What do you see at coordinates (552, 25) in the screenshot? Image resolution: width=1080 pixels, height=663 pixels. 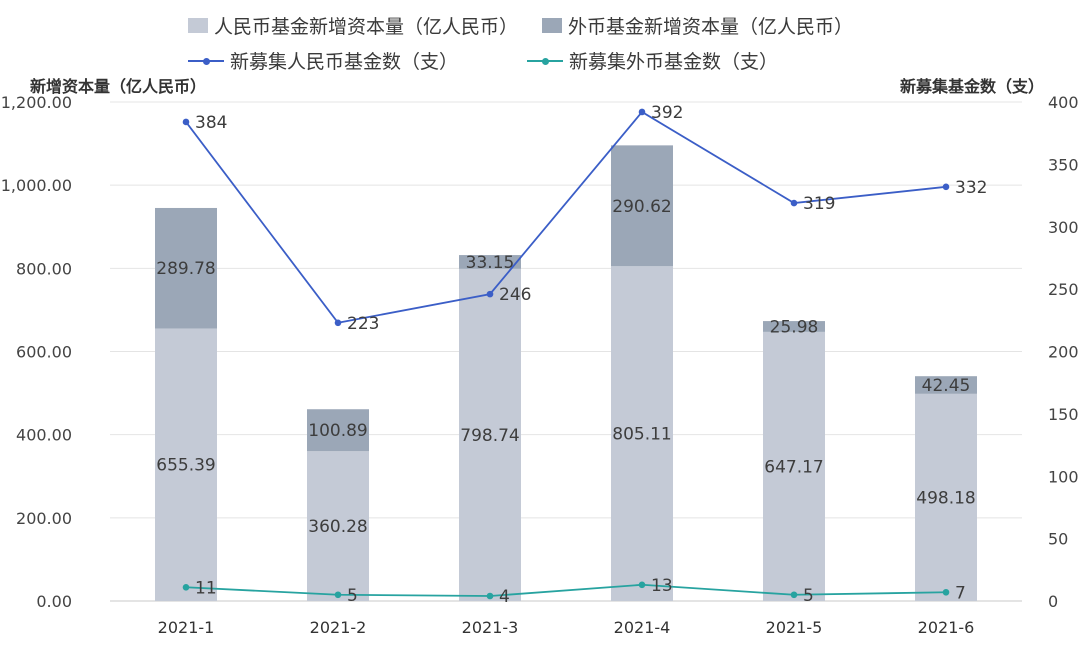 I see `legend-swatch-foreign-capital` at bounding box center [552, 25].